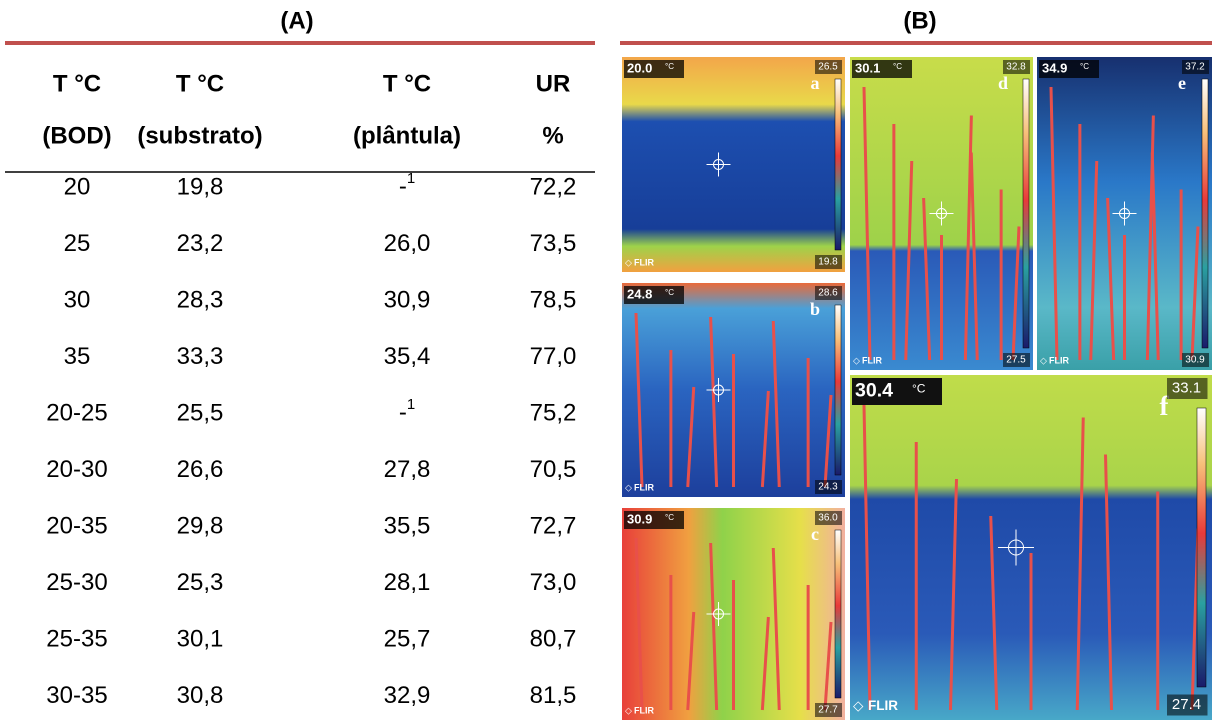  I want to click on table-cell: 25-30, so click(76, 582).